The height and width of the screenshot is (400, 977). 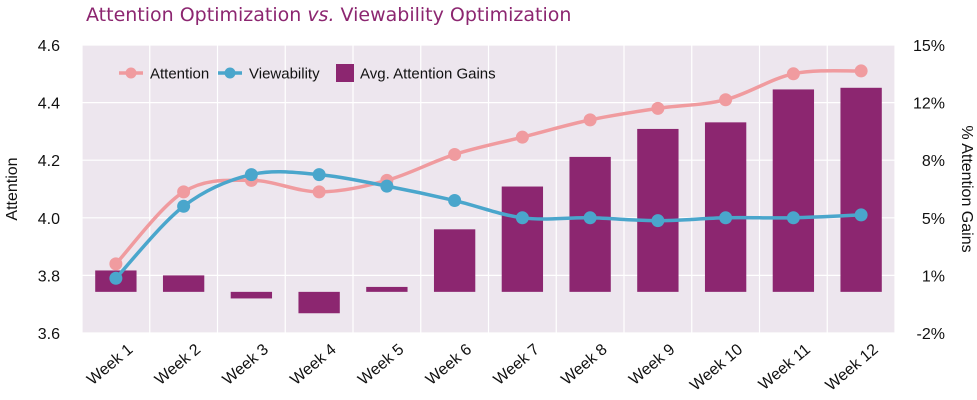 I want to click on left-tick-label: 4.0, so click(x=49, y=219).